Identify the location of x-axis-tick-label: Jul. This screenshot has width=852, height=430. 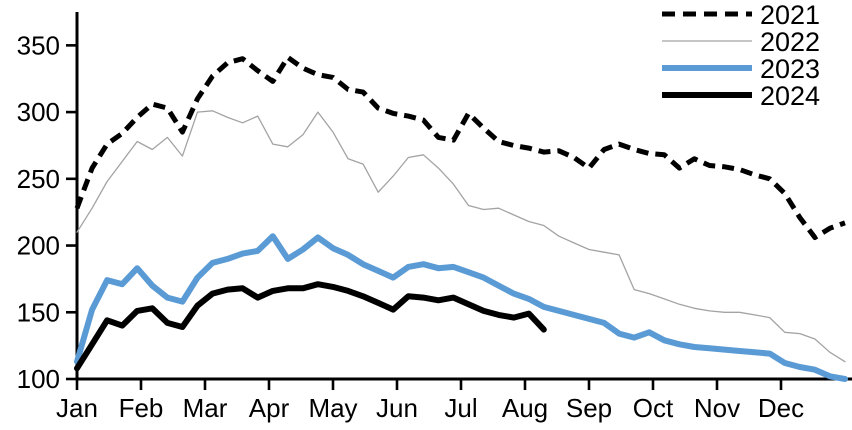
(460, 408).